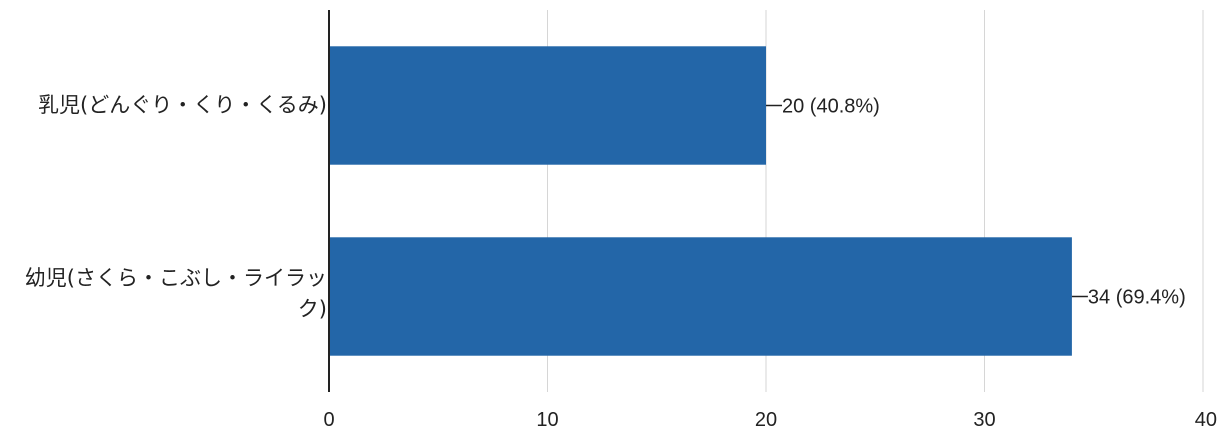 This screenshot has width=1221, height=433. What do you see at coordinates (328, 420) in the screenshot?
I see `x-tick-label-0: 0` at bounding box center [328, 420].